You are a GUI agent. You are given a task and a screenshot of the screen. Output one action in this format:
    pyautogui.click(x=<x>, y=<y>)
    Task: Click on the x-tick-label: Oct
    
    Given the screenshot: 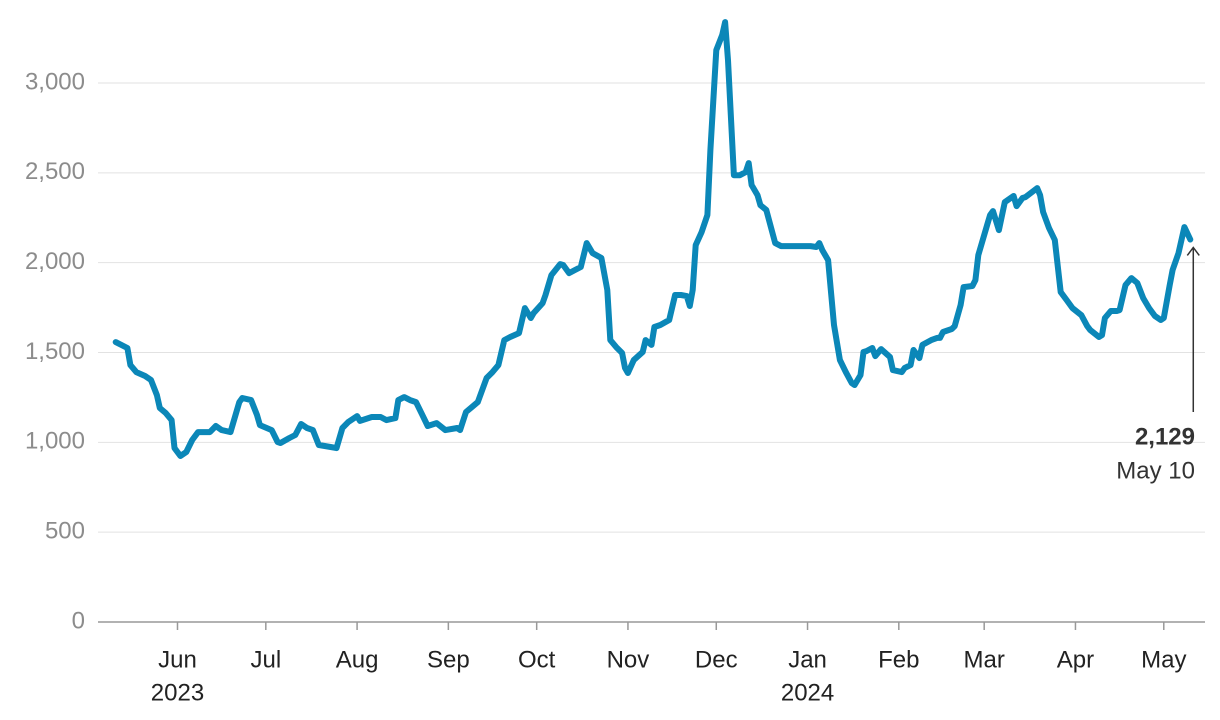 What is the action you would take?
    pyautogui.click(x=537, y=659)
    